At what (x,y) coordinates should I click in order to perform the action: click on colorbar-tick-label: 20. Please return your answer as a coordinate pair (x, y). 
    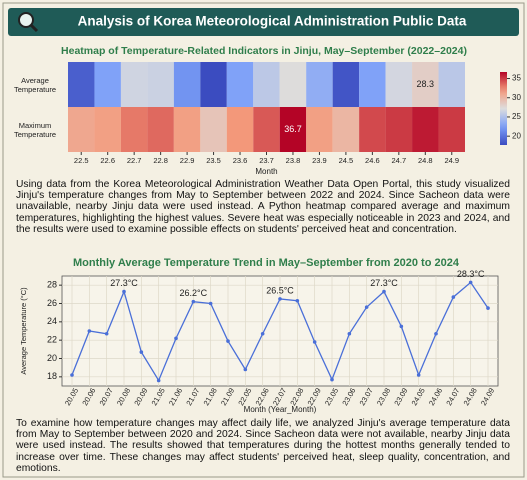
    Looking at the image, I should click on (516, 135).